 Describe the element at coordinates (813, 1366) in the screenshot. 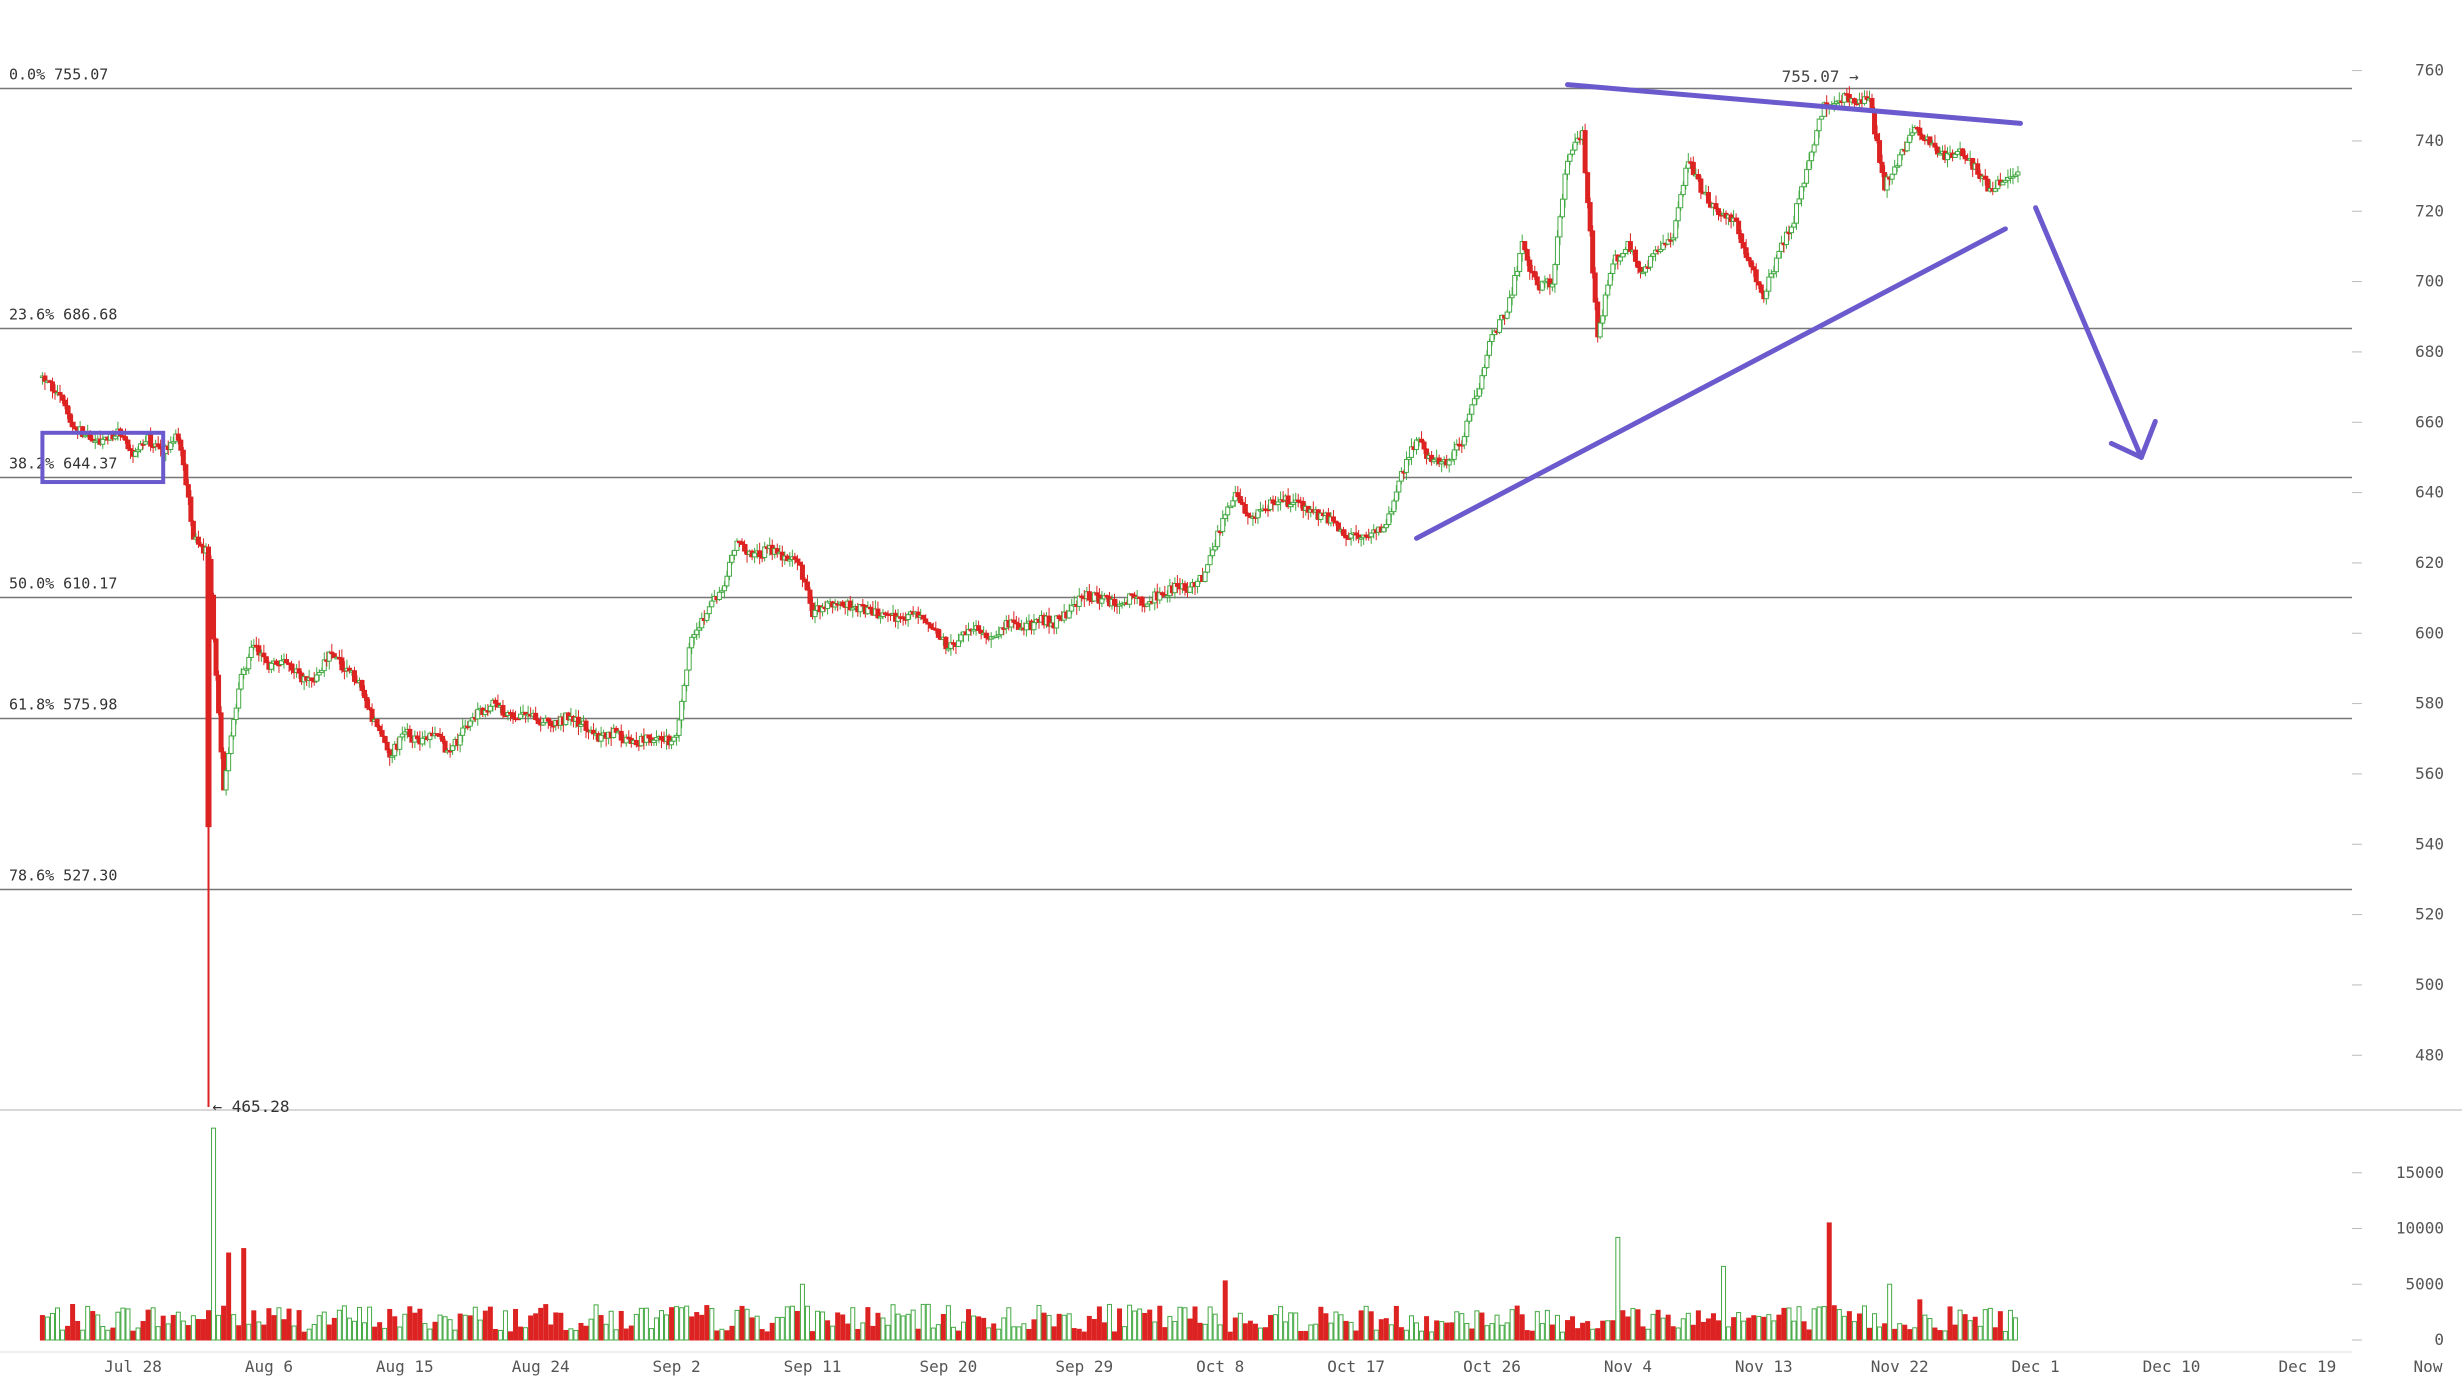

I see `x-tick-label: Sep 11` at that location.